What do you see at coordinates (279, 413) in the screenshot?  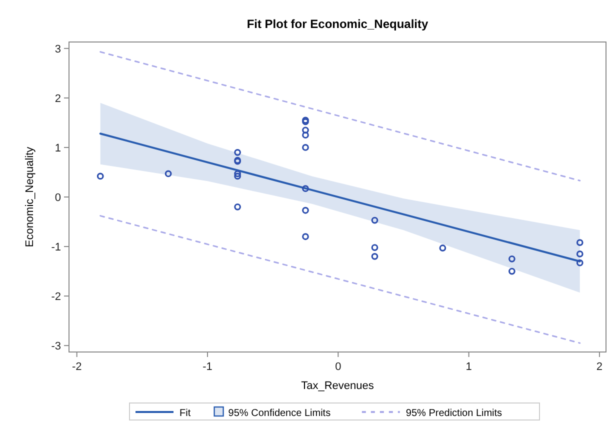 I see `text: 95% Confidence Limits` at bounding box center [279, 413].